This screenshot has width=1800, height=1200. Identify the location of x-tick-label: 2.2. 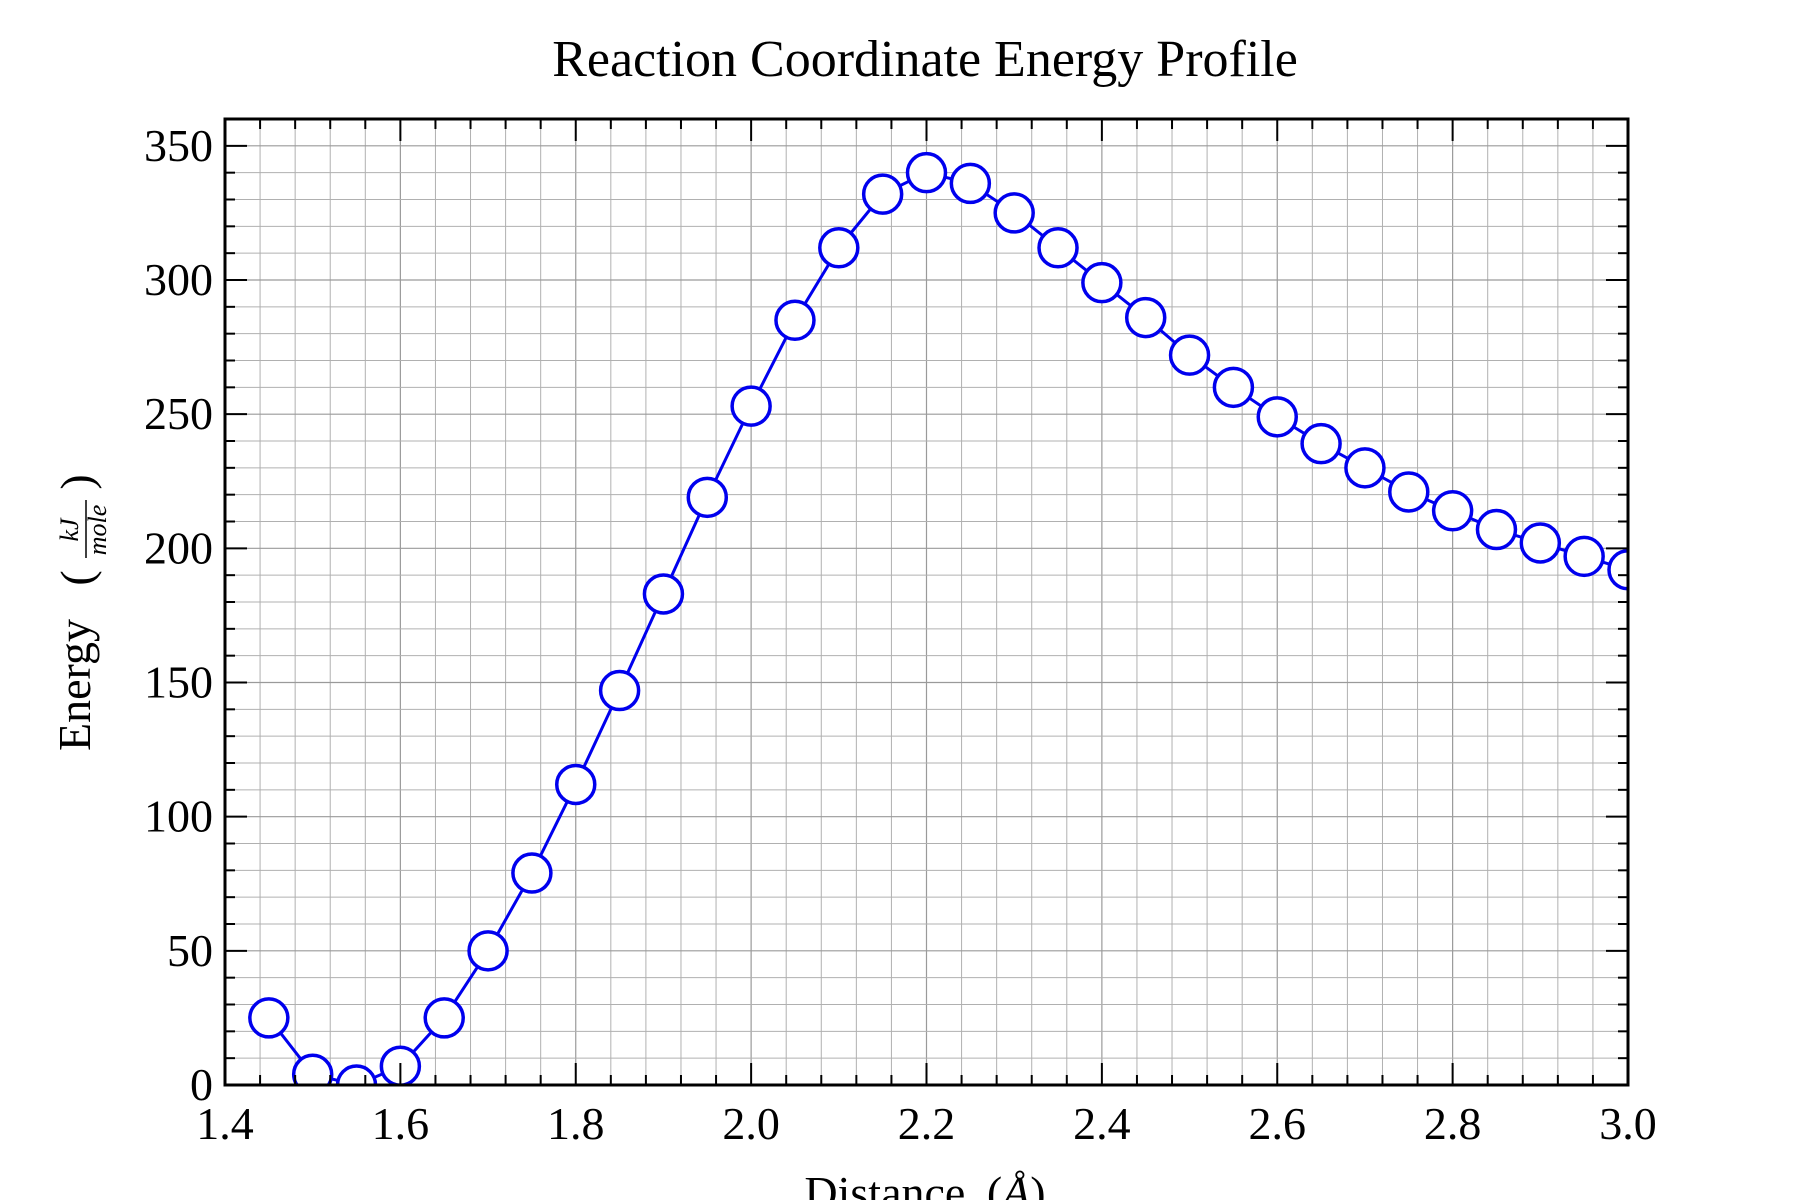
(927, 1123).